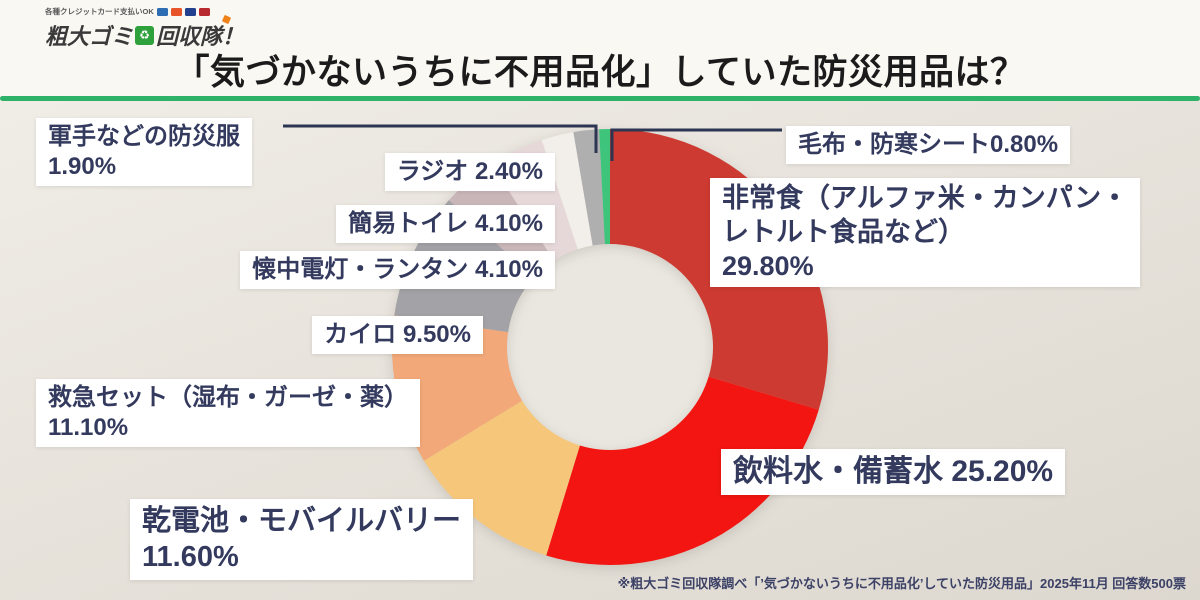 The image size is (1200, 600). Describe the element at coordinates (843, 231) in the screenshot. I see `label-text: レトルト食品など）` at that location.